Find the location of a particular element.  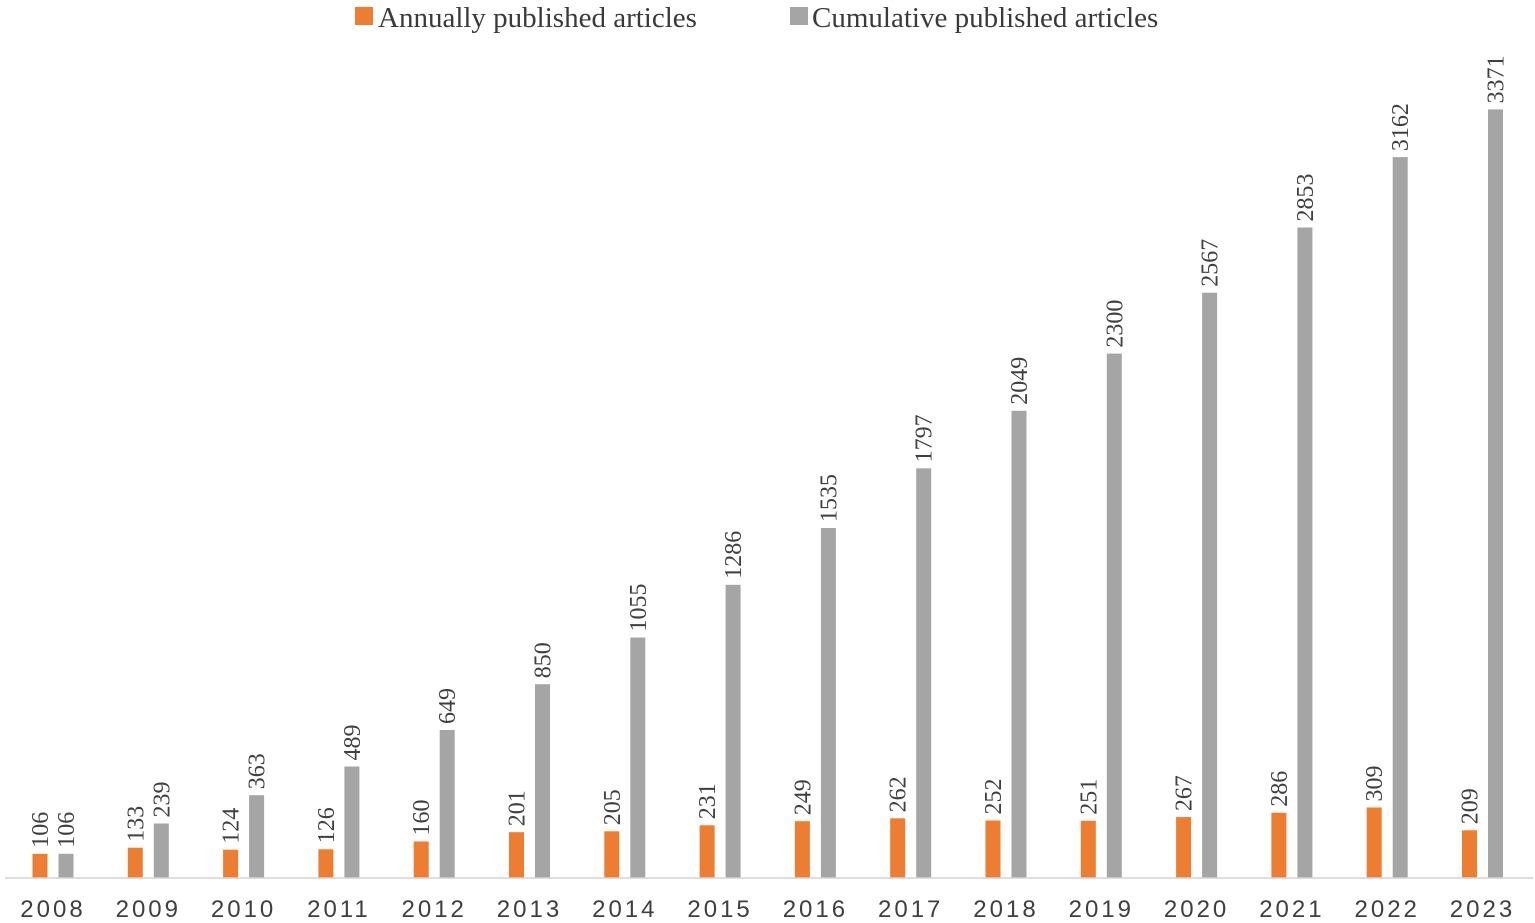

annual-value-label-2021: 286 is located at coordinates (1280, 789).